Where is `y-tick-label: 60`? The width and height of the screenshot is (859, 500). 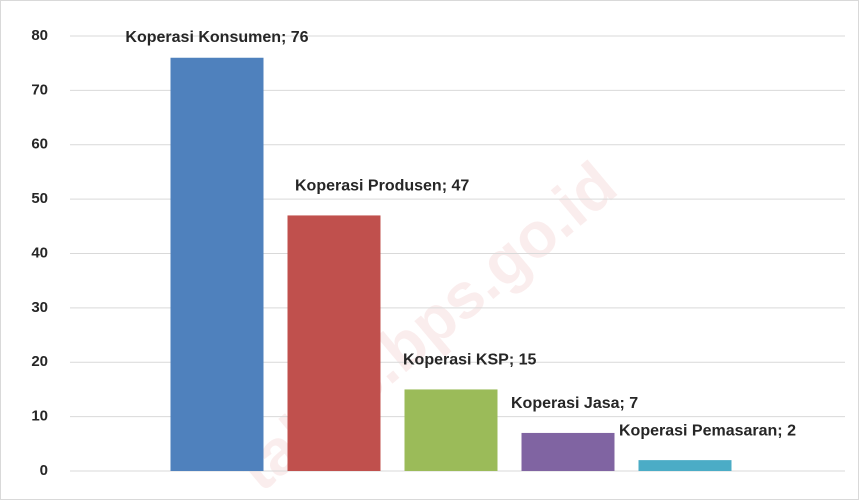 y-tick-label: 60 is located at coordinates (39, 144).